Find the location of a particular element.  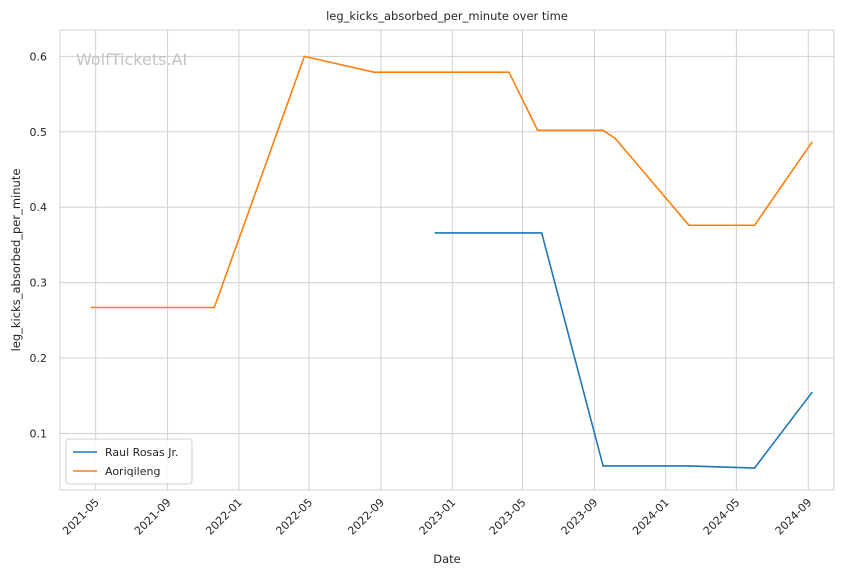

y-tick-label: 0.2 is located at coordinates (39, 358).